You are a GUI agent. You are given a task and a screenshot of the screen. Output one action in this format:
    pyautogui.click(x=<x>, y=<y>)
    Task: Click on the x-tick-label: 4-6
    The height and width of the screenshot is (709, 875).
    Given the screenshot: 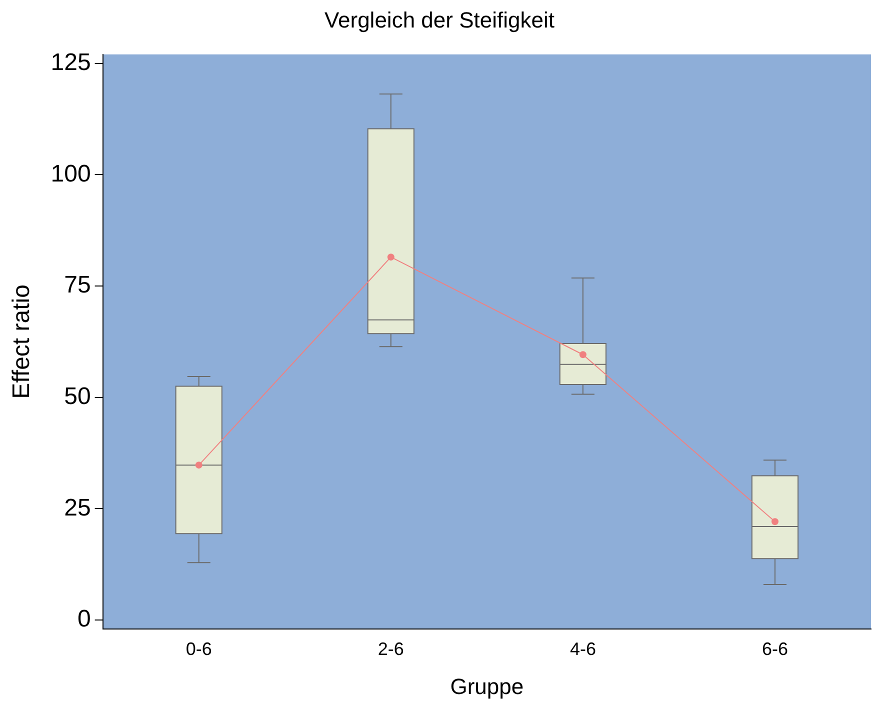 What is the action you would take?
    pyautogui.click(x=583, y=648)
    